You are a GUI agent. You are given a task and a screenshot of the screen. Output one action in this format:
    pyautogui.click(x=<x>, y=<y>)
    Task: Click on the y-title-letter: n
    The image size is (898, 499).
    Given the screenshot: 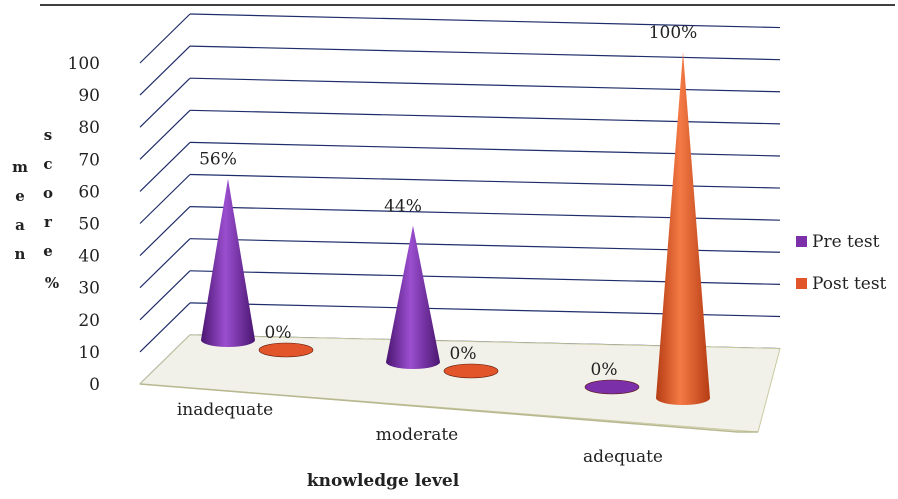 What is the action you would take?
    pyautogui.click(x=20, y=254)
    